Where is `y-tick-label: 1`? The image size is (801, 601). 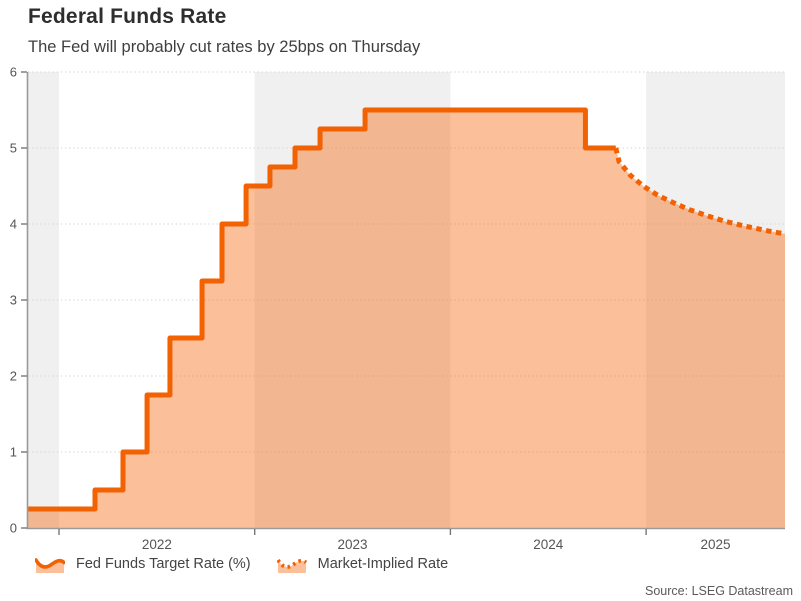 y-tick-label: 1 is located at coordinates (13, 452).